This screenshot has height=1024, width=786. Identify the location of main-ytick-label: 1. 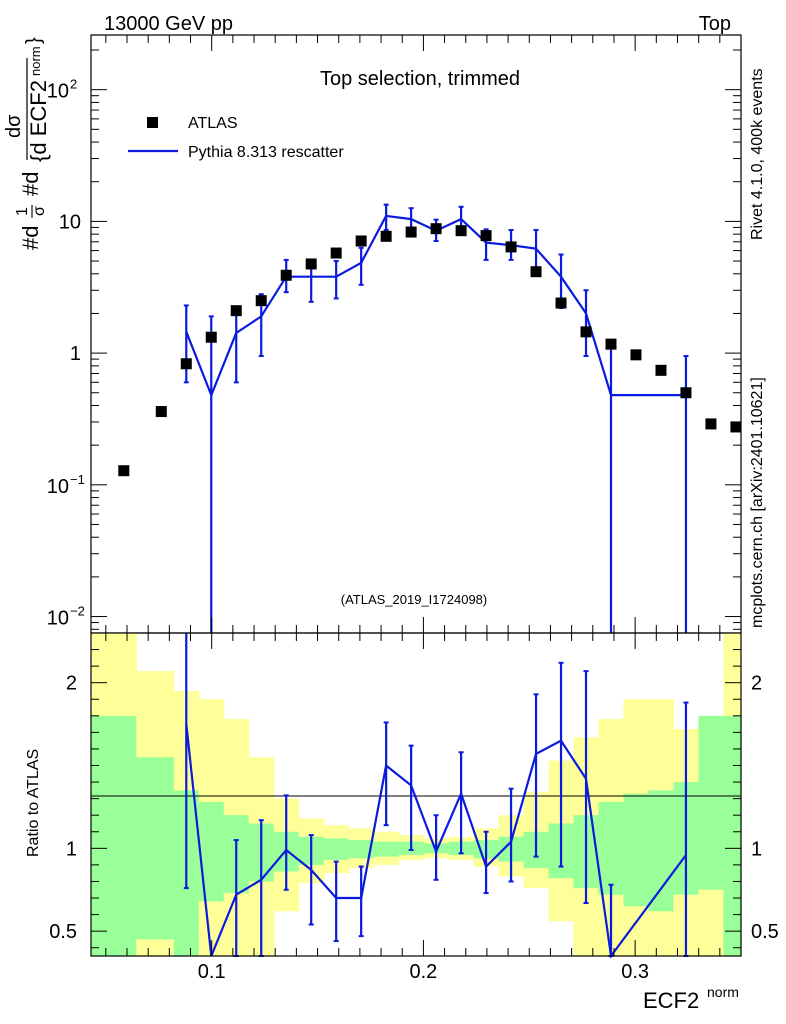
(75, 354).